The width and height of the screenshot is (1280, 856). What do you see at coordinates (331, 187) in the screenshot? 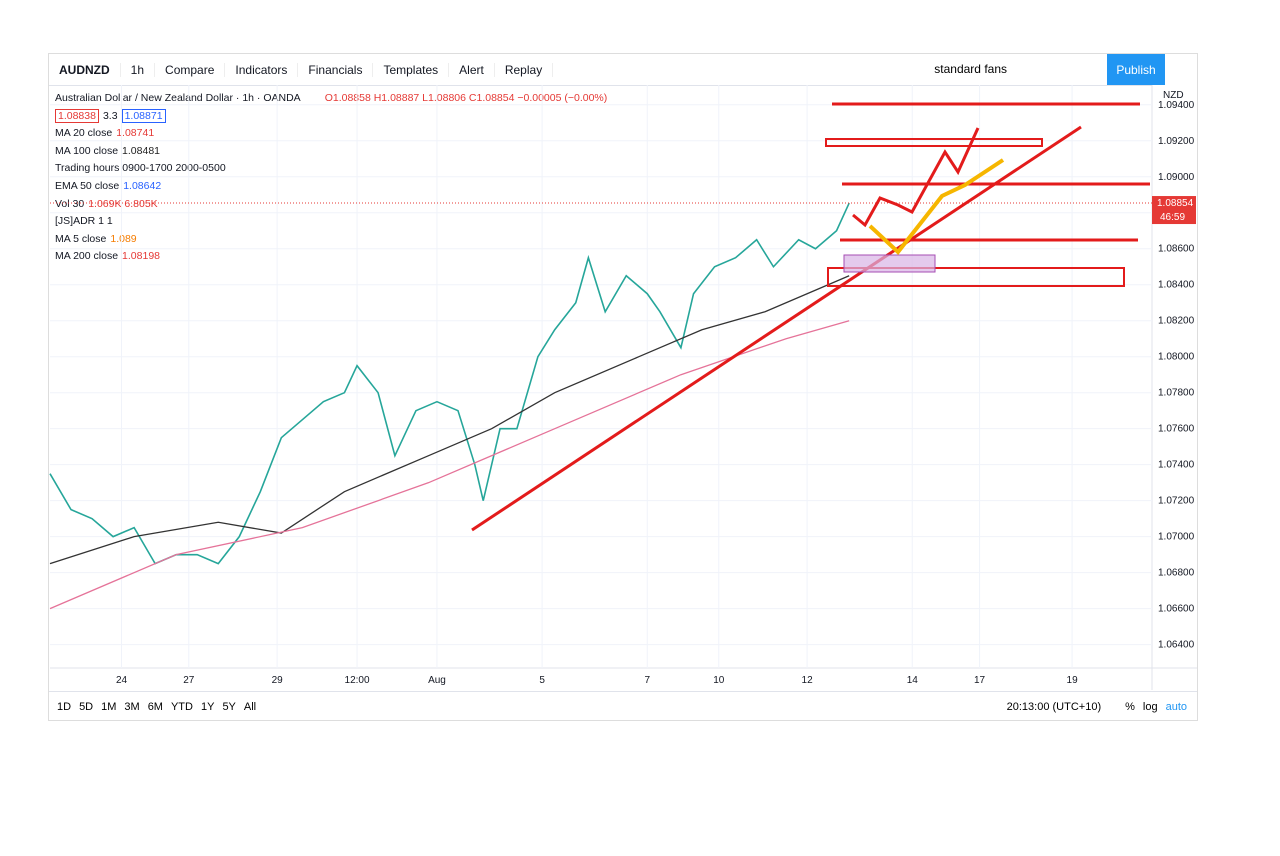
I see `indicator-row: EMA 50 close 1.08642` at bounding box center [331, 187].